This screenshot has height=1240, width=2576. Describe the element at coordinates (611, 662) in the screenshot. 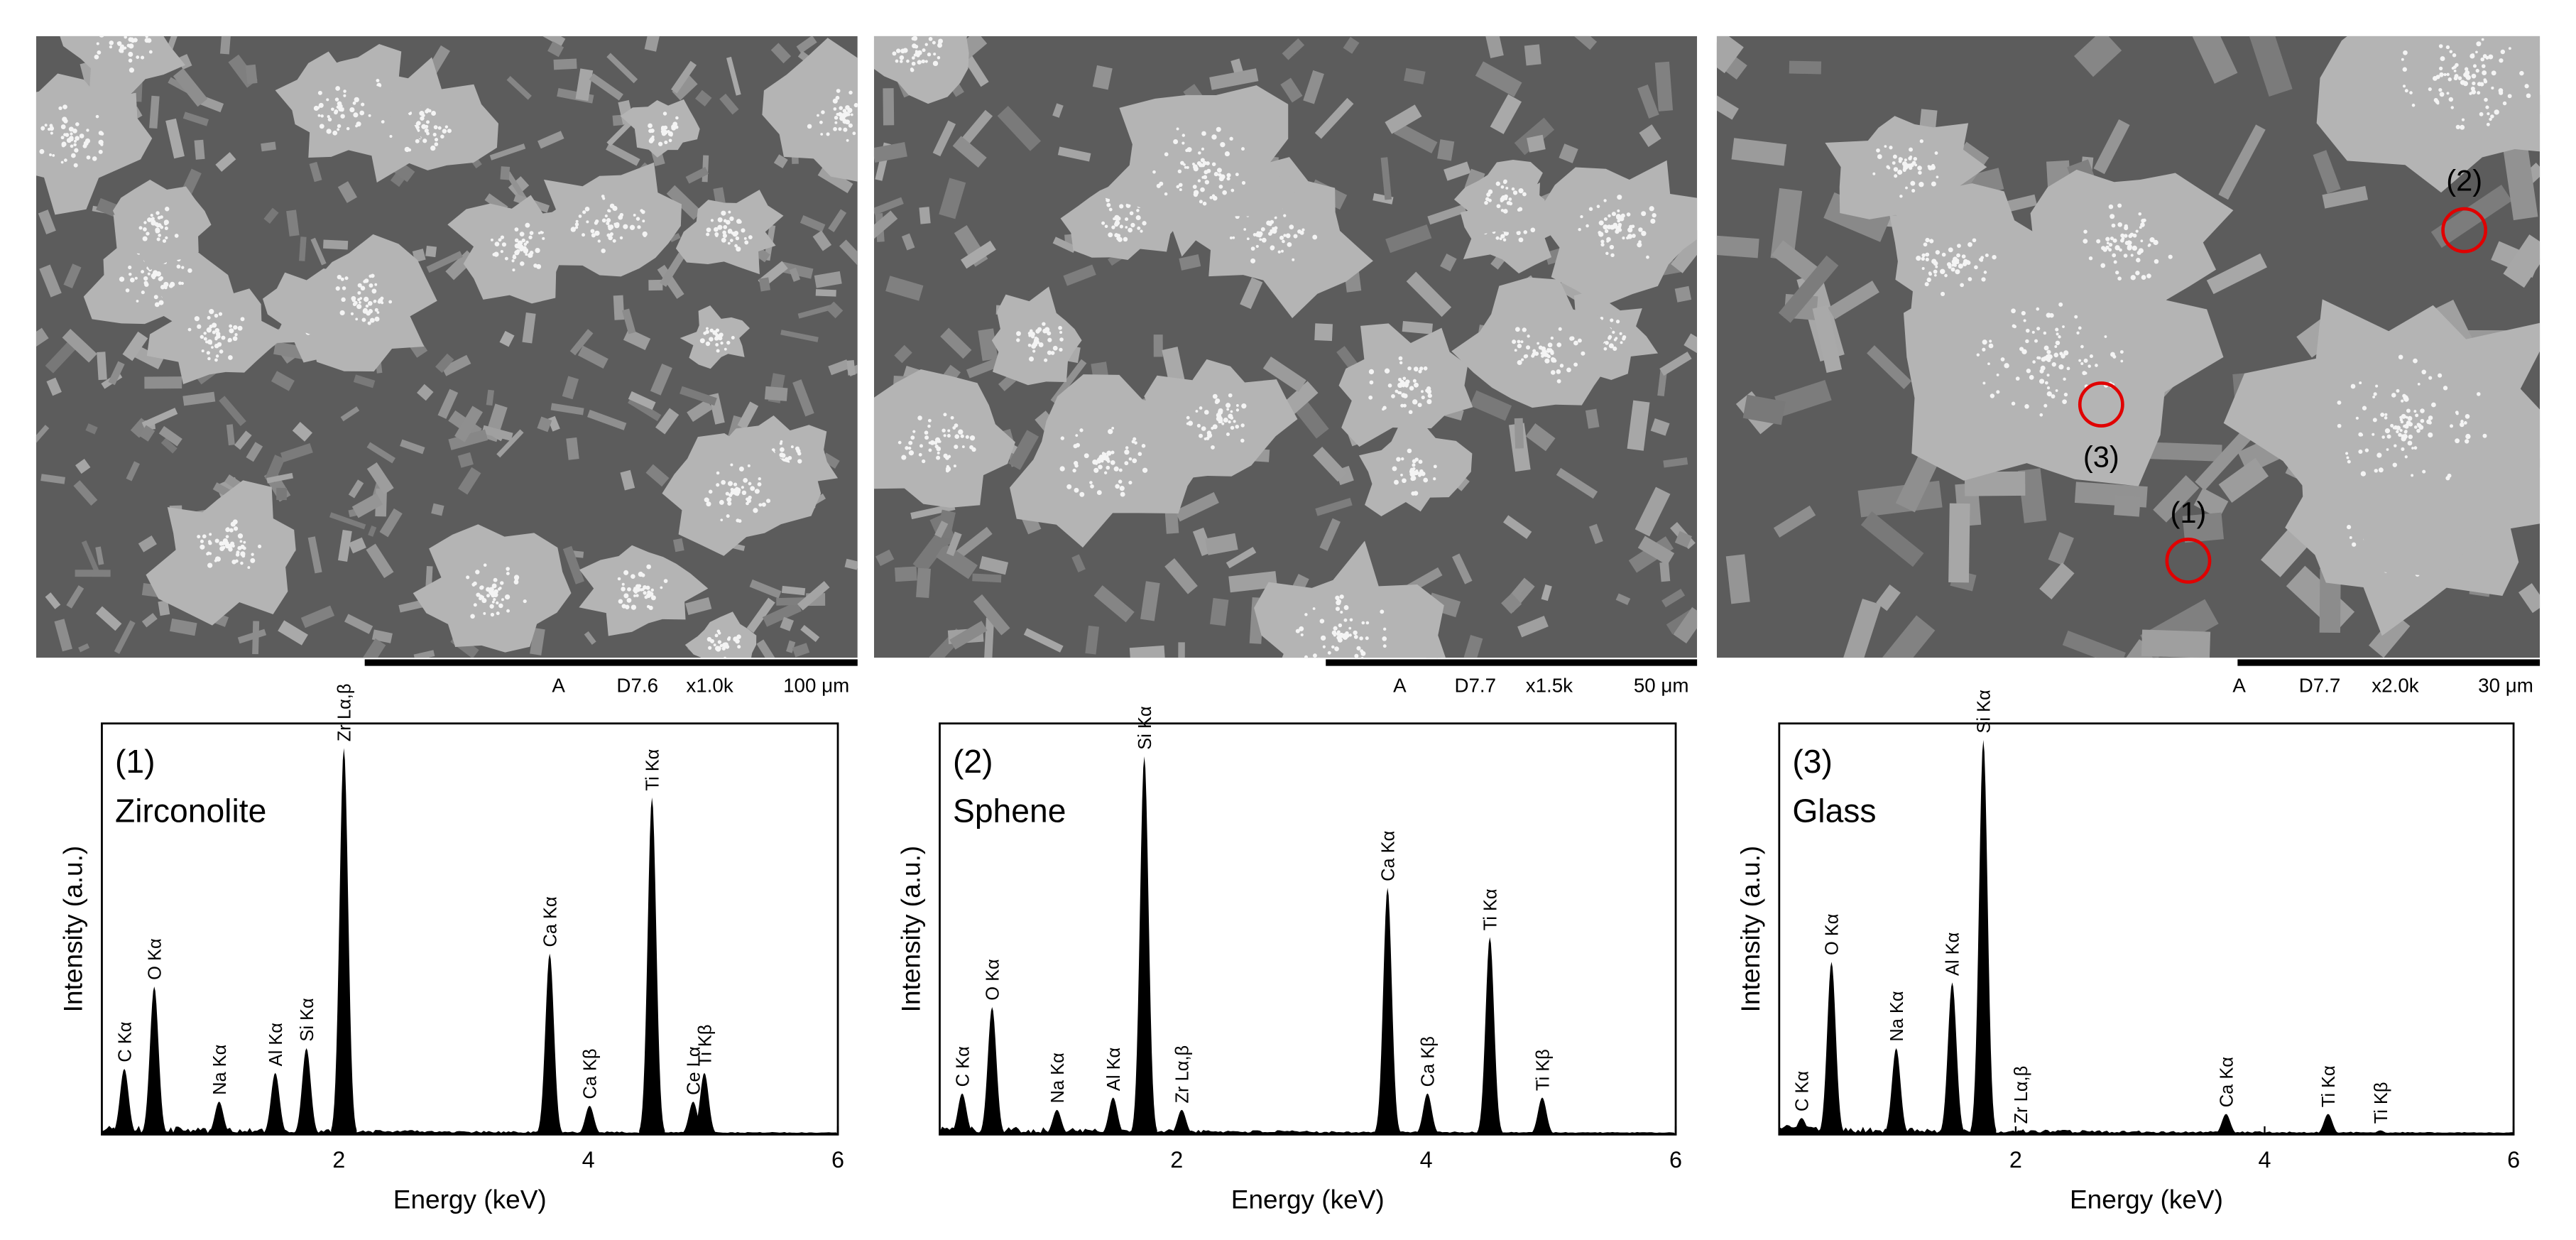

I see `scale-bar` at that location.